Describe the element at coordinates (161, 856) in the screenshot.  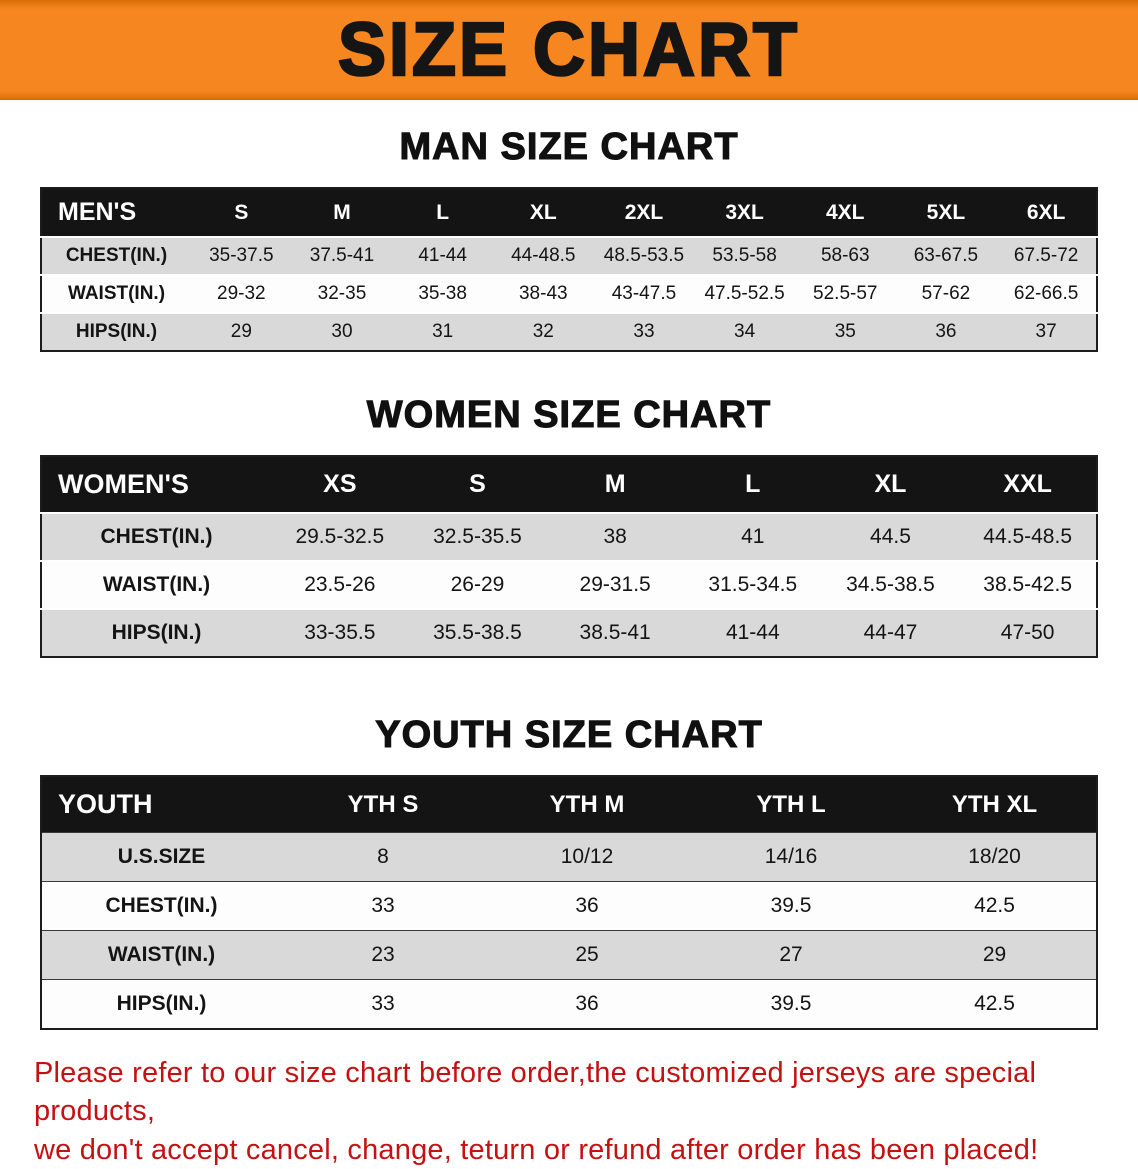
I see `youth-row-label: U.S.SIZE` at that location.